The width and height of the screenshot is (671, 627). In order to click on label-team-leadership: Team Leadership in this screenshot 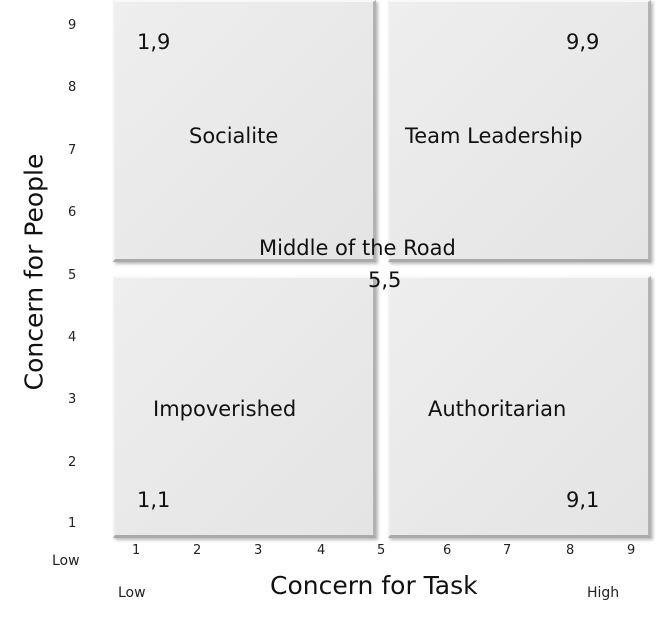, I will do `click(494, 136)`.